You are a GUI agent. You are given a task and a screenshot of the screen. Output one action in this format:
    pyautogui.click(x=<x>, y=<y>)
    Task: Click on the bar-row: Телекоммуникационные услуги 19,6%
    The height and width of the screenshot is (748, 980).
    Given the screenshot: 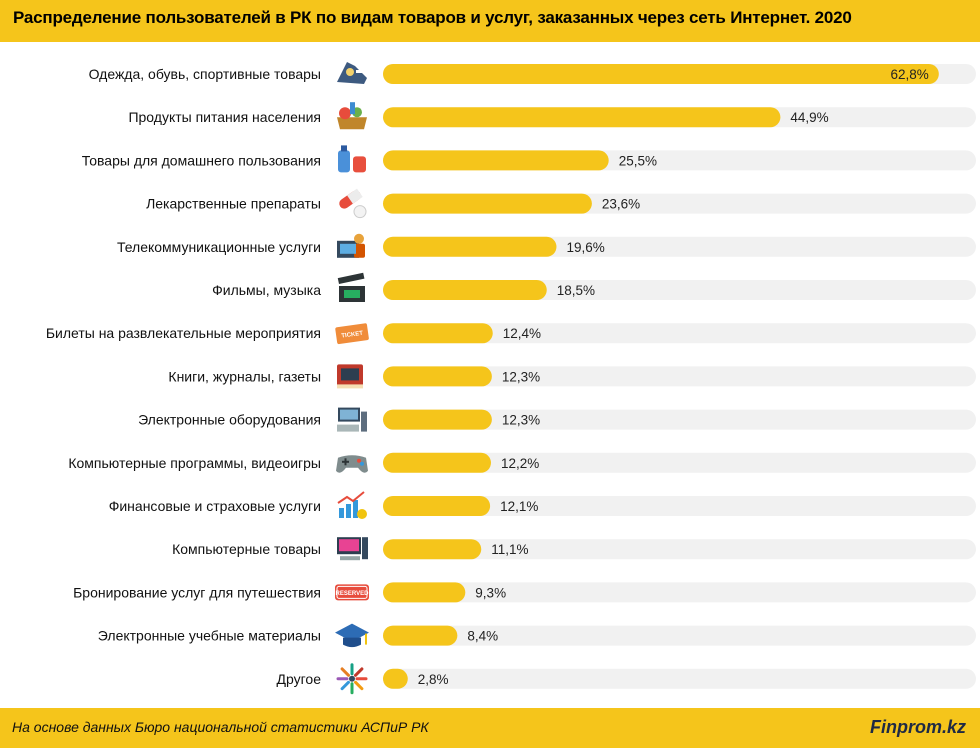 What is the action you would take?
    pyautogui.click(x=546, y=245)
    